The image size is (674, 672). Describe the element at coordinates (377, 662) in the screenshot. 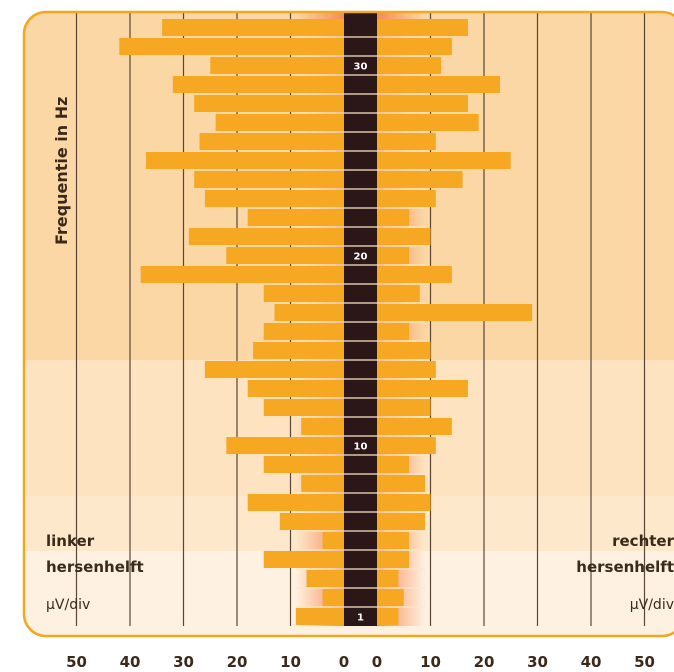

I see `x-tick-right-0: 0` at that location.